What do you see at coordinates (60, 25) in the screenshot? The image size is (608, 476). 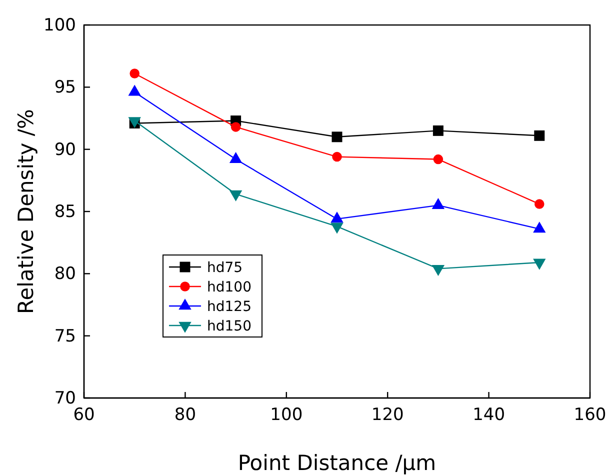 I see `y-tick-label: 100` at bounding box center [60, 25].